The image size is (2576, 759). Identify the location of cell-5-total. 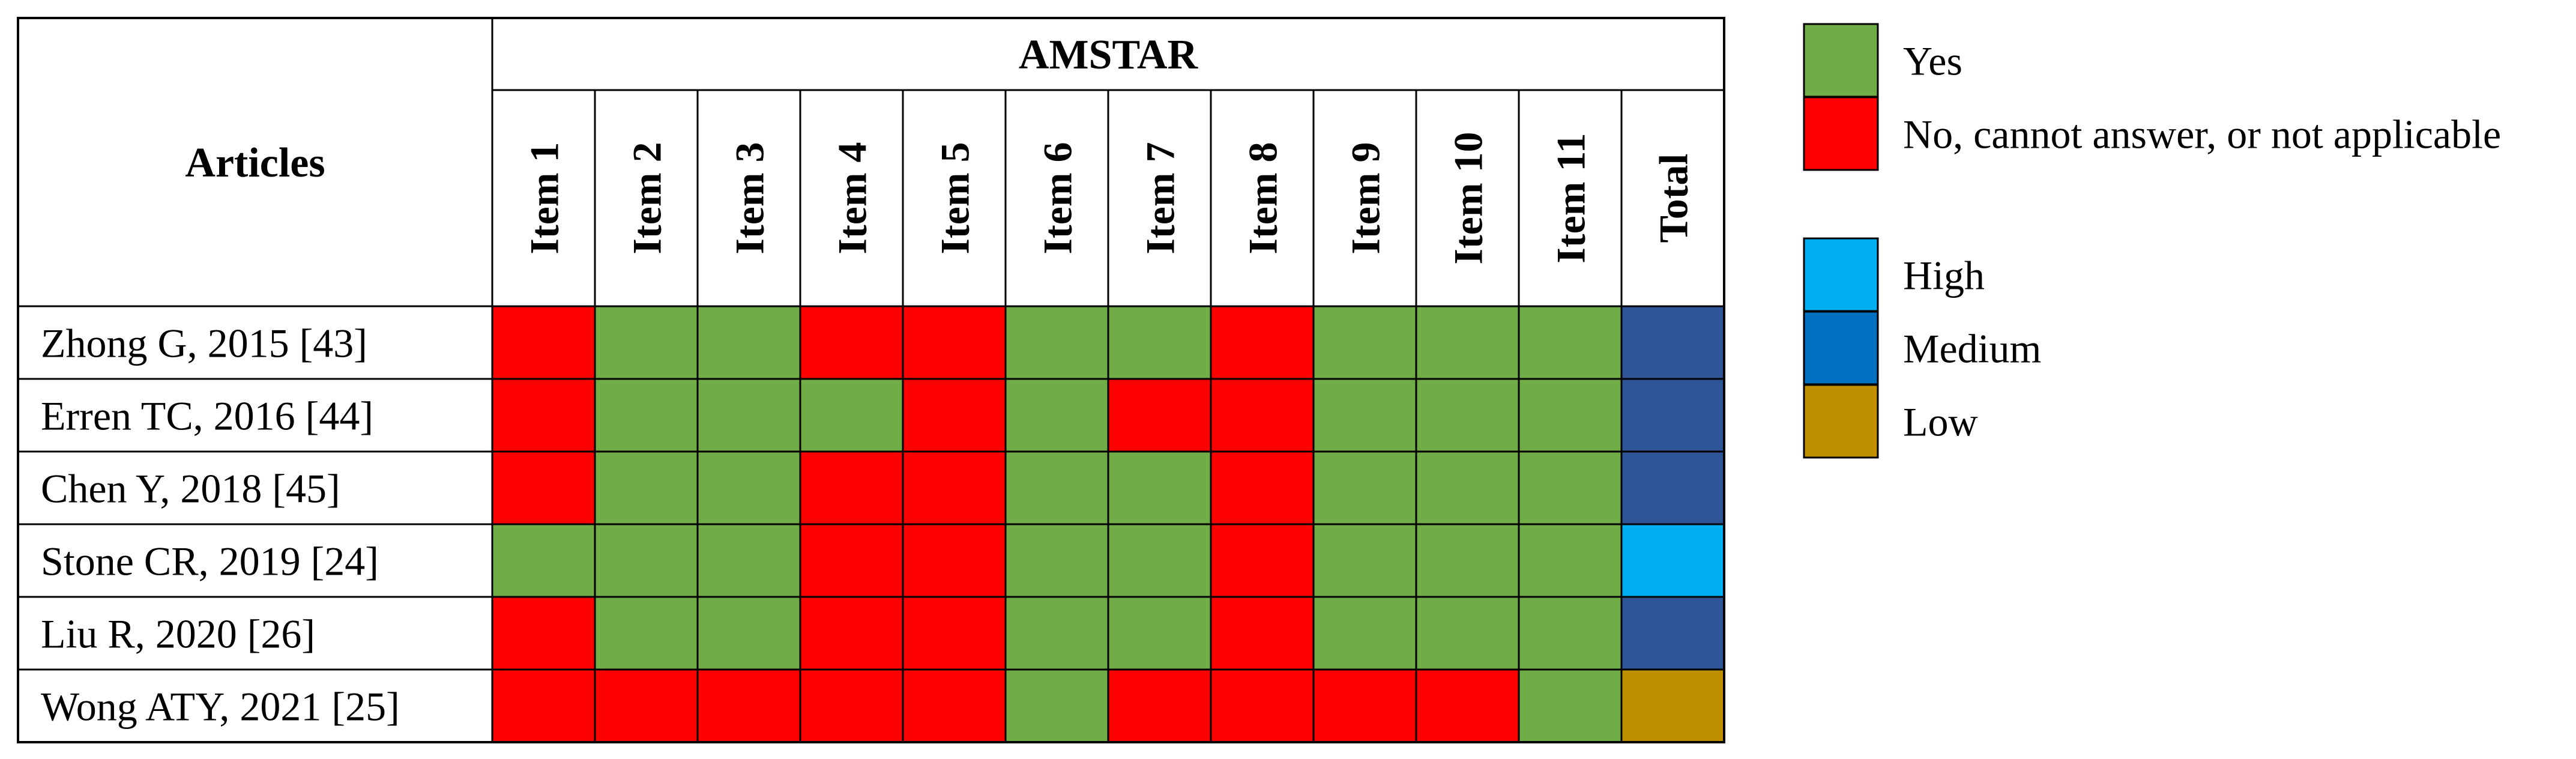
(1672, 633).